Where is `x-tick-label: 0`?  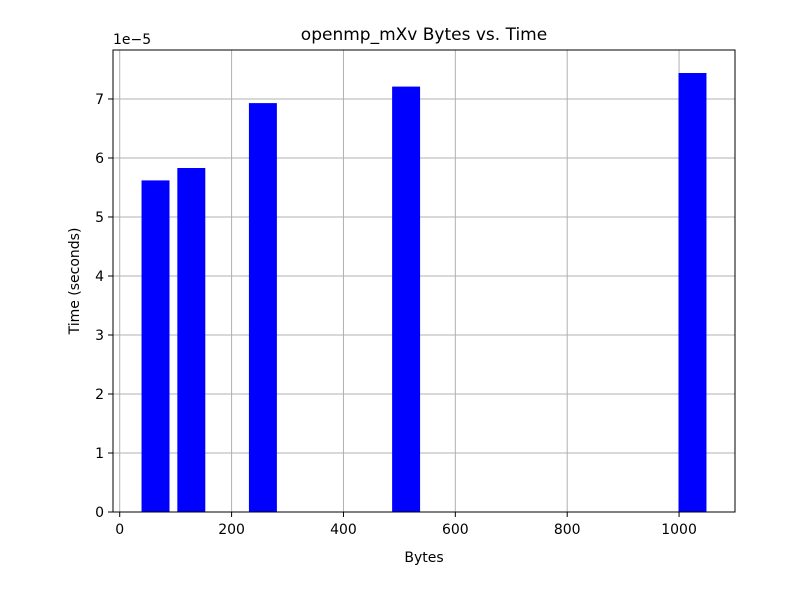 x-tick-label: 0 is located at coordinates (119, 530).